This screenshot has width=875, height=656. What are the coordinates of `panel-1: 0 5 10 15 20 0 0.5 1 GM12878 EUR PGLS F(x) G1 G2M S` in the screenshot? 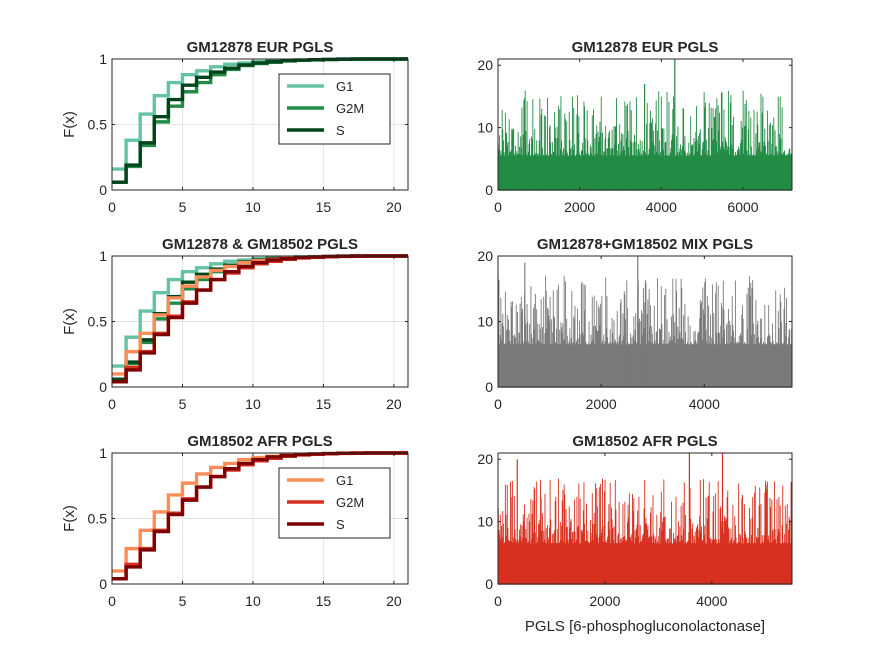 It's located at (235, 127).